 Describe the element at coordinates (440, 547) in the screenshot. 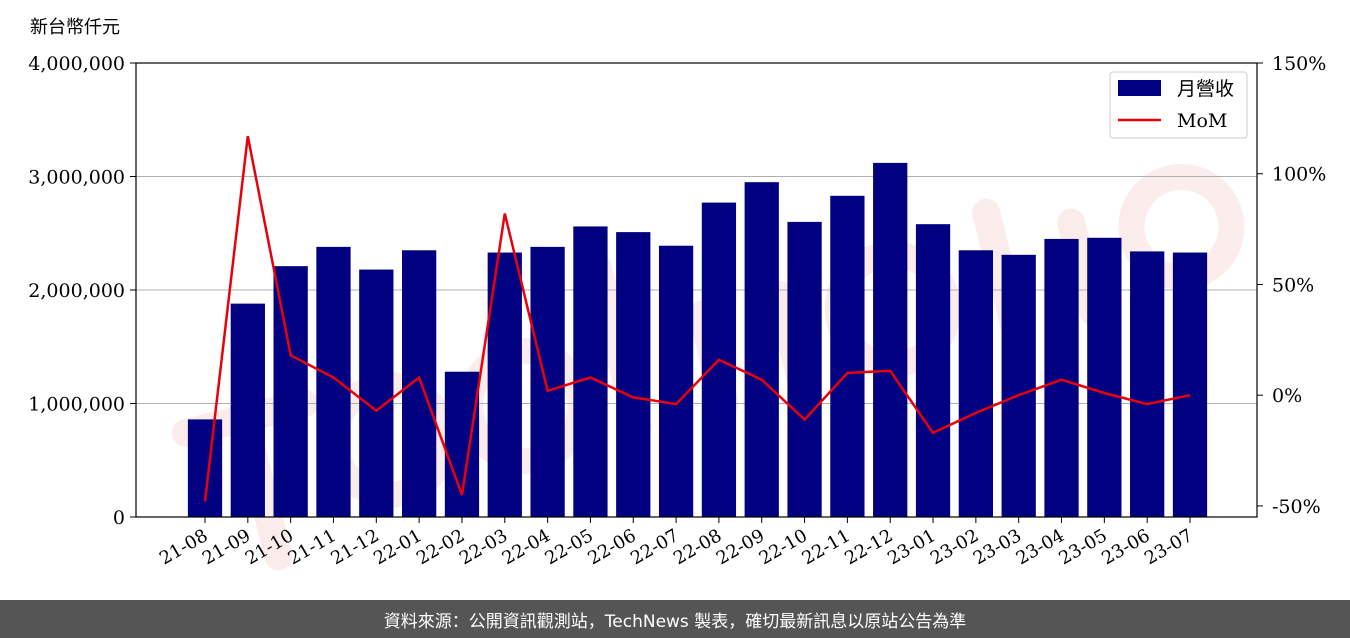

I see `x-tick-label: 22-02` at that location.